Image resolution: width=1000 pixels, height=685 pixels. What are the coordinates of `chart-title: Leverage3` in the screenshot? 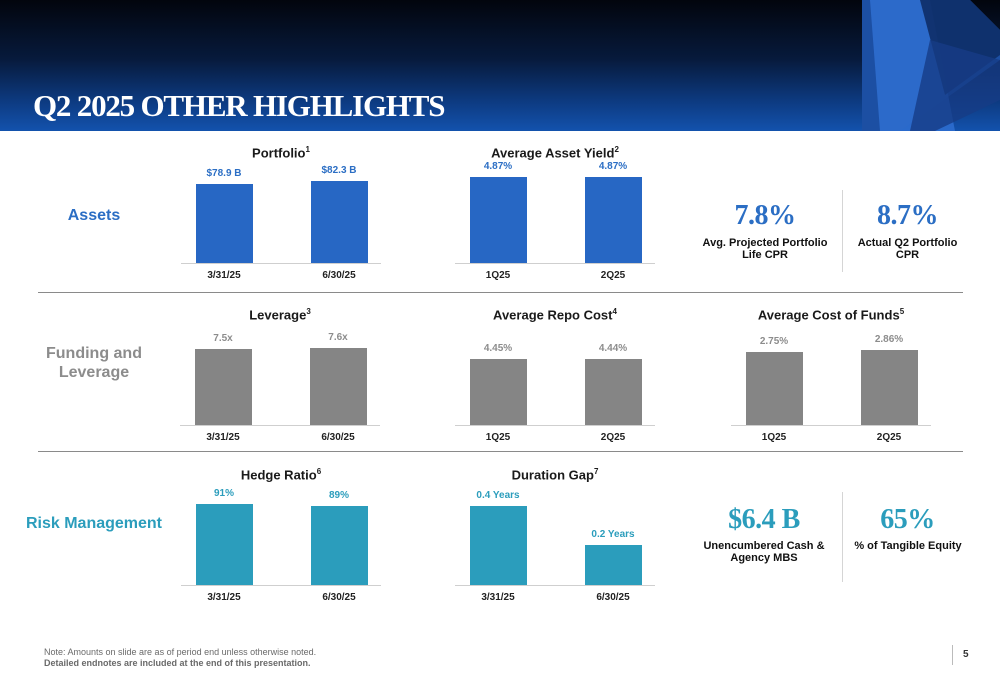 It's located at (280, 314).